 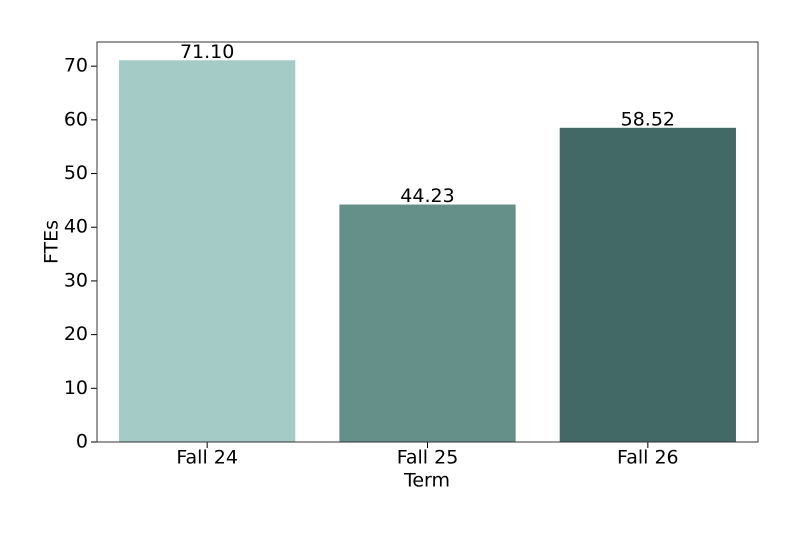 I want to click on y-axis-label: FTEs, so click(x=52, y=242).